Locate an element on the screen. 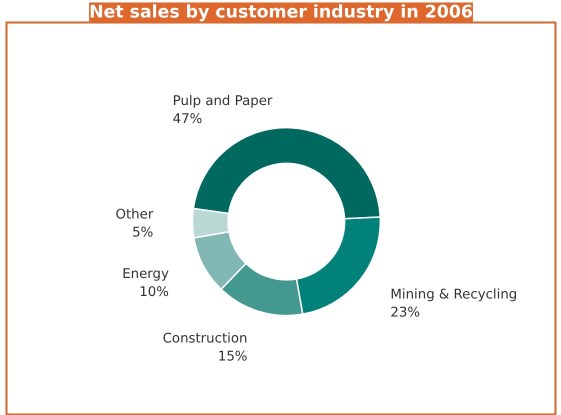 The height and width of the screenshot is (415, 561). data-label: 10% is located at coordinates (154, 292).